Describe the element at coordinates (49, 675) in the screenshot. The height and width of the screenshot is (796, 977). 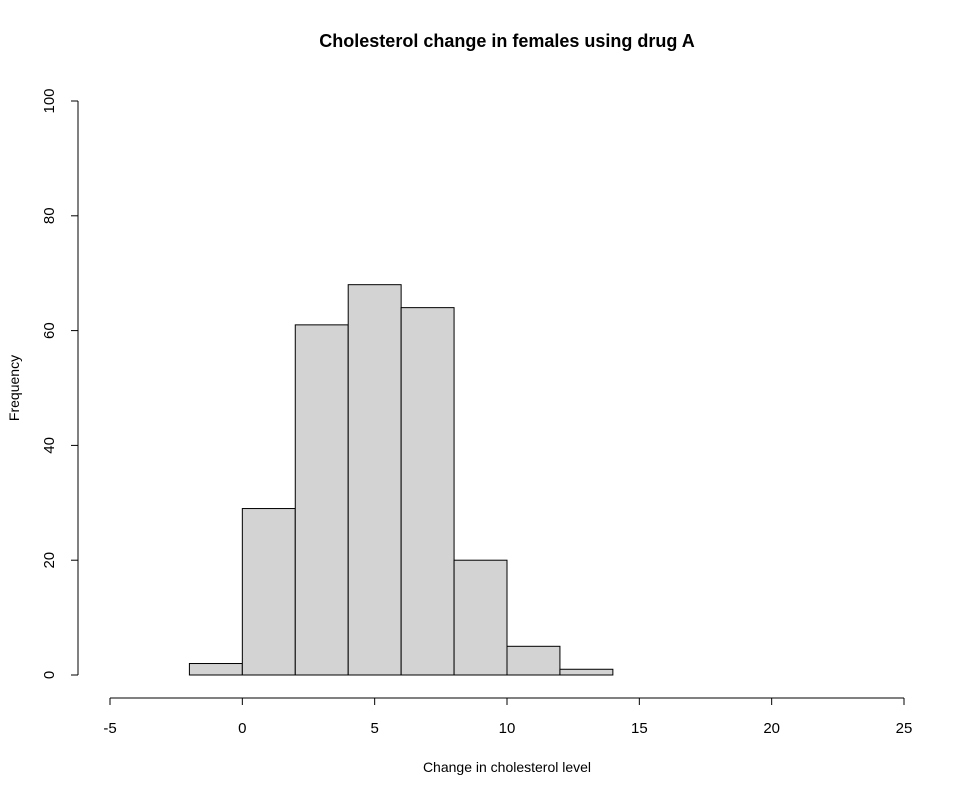
I see `y-tick-label: 0` at that location.